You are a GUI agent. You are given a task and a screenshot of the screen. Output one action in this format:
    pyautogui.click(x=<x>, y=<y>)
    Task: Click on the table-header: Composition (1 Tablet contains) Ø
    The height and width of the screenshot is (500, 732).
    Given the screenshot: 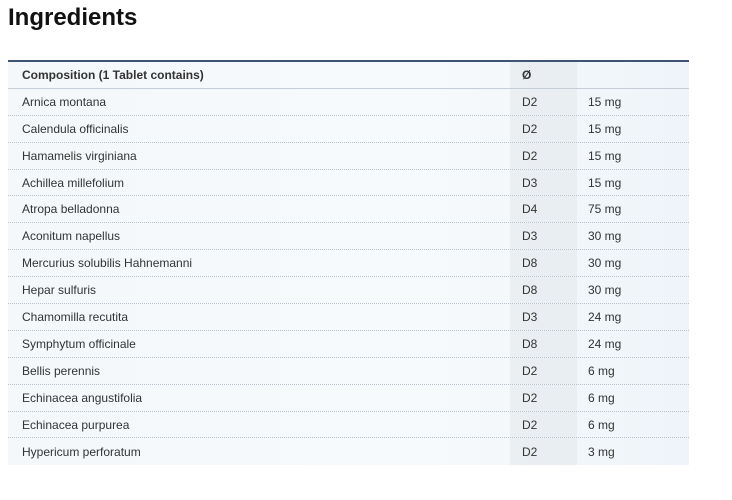 What is the action you would take?
    pyautogui.click(x=348, y=75)
    